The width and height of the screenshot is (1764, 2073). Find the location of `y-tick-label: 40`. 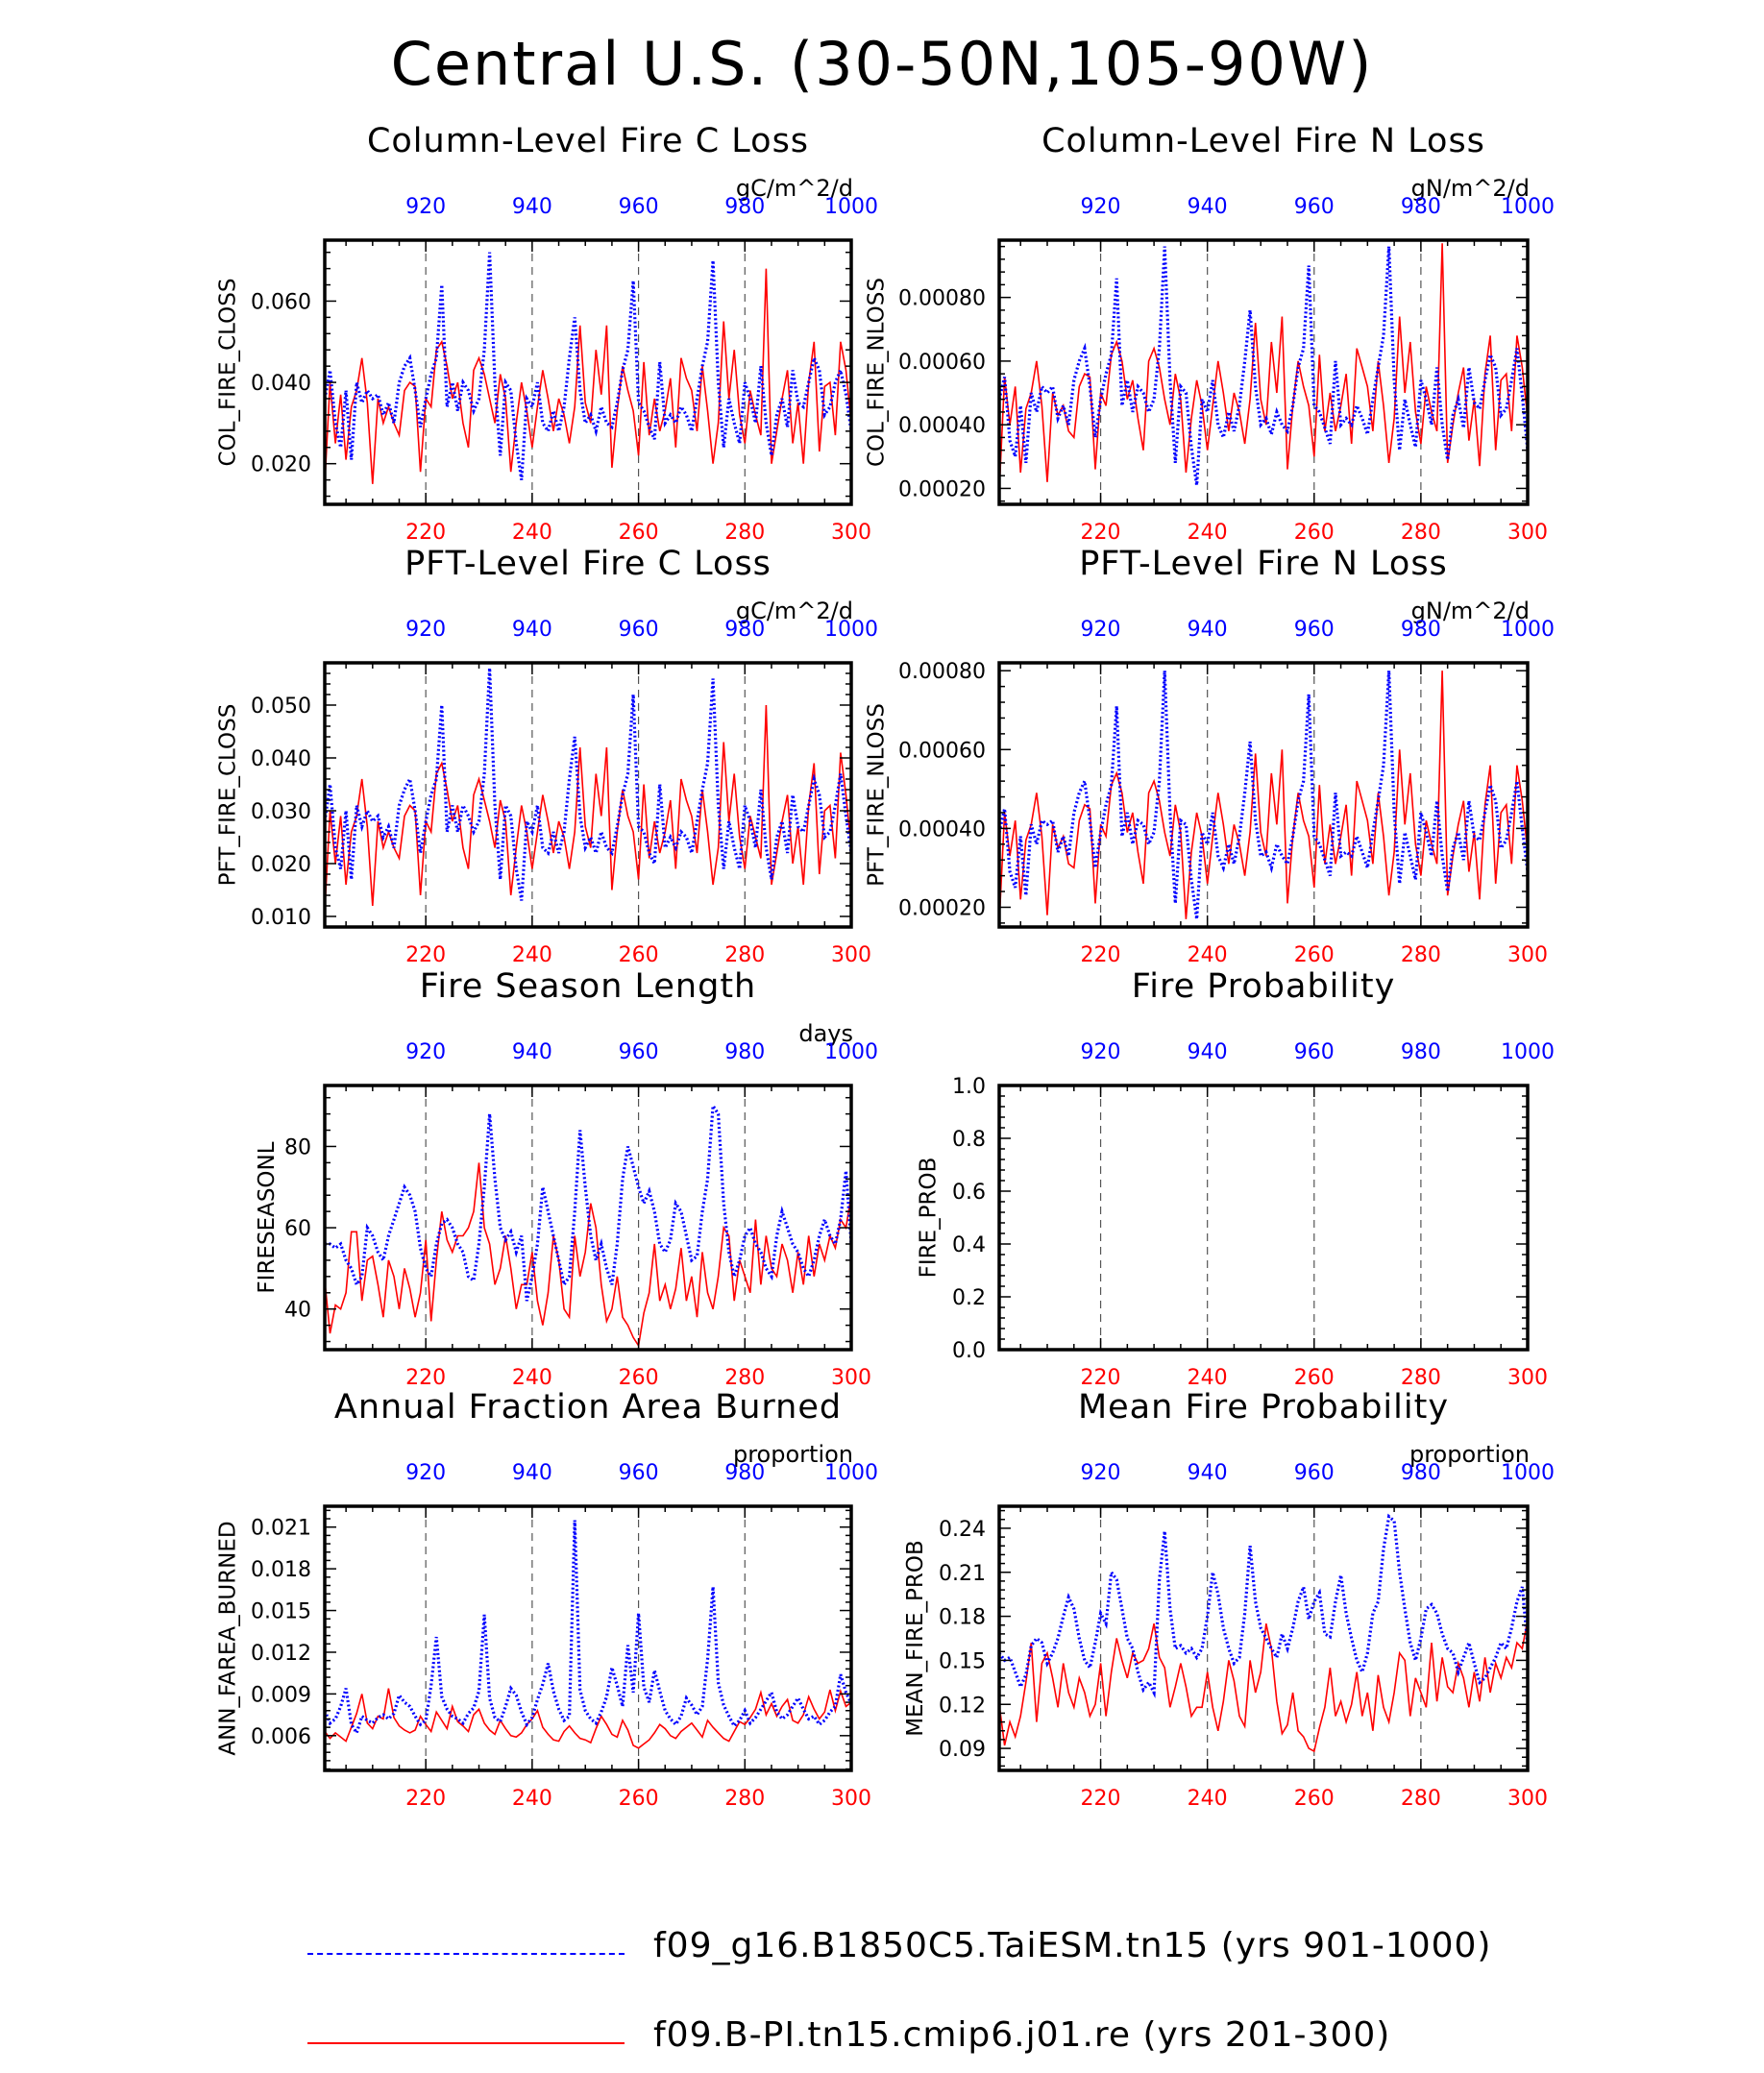

y-tick-label: 40 is located at coordinates (298, 1311).